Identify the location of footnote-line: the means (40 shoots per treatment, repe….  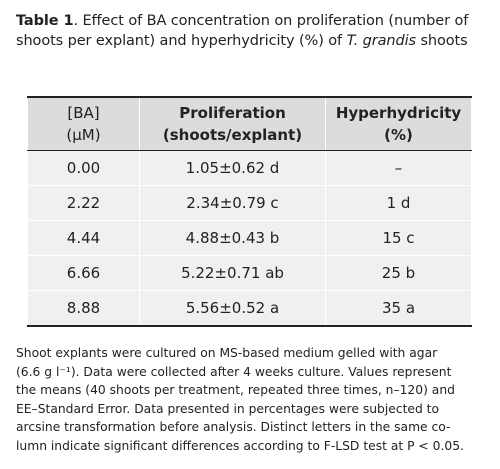
(235, 390).